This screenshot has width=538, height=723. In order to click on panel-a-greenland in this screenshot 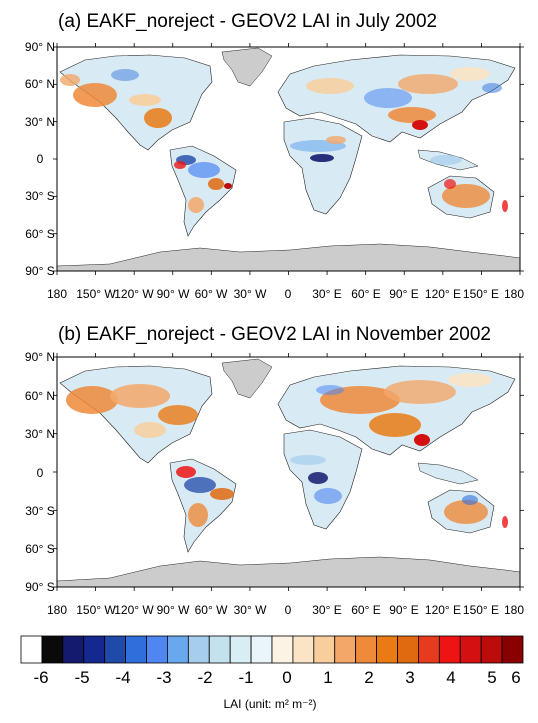, I will do `click(247, 67)`.